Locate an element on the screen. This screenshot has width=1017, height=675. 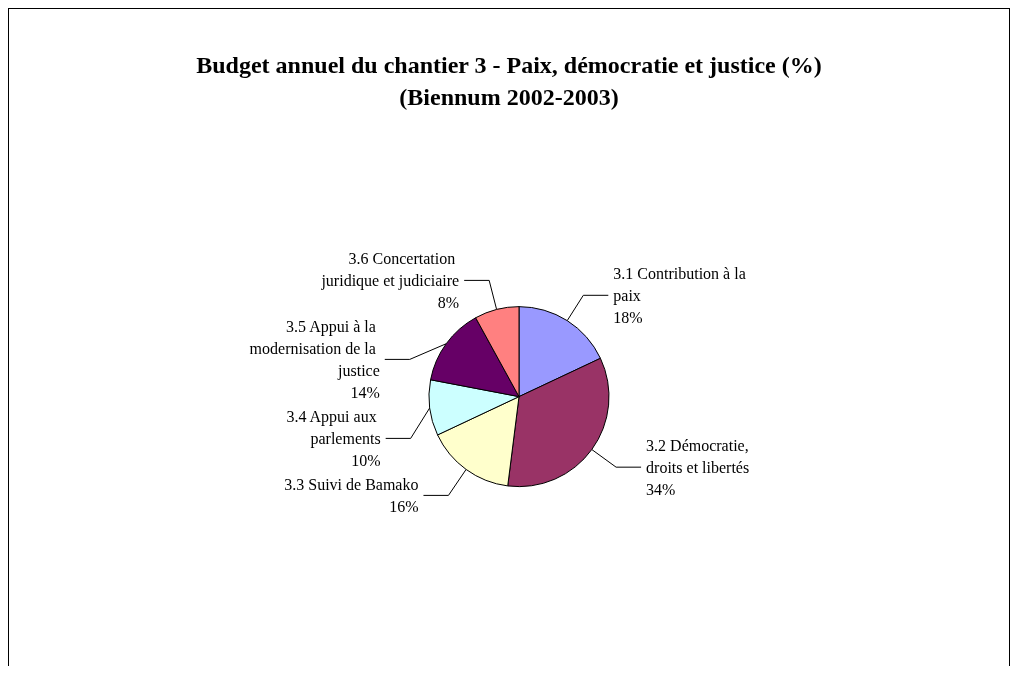
data-label: 14% is located at coordinates (365, 392).